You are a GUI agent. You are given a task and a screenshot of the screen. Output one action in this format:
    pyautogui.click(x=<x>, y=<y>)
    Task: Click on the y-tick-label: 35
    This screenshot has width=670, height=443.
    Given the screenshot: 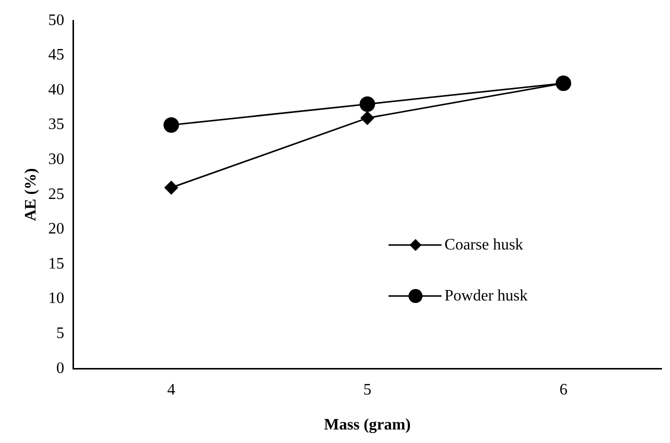 What is the action you would take?
    pyautogui.click(x=56, y=125)
    